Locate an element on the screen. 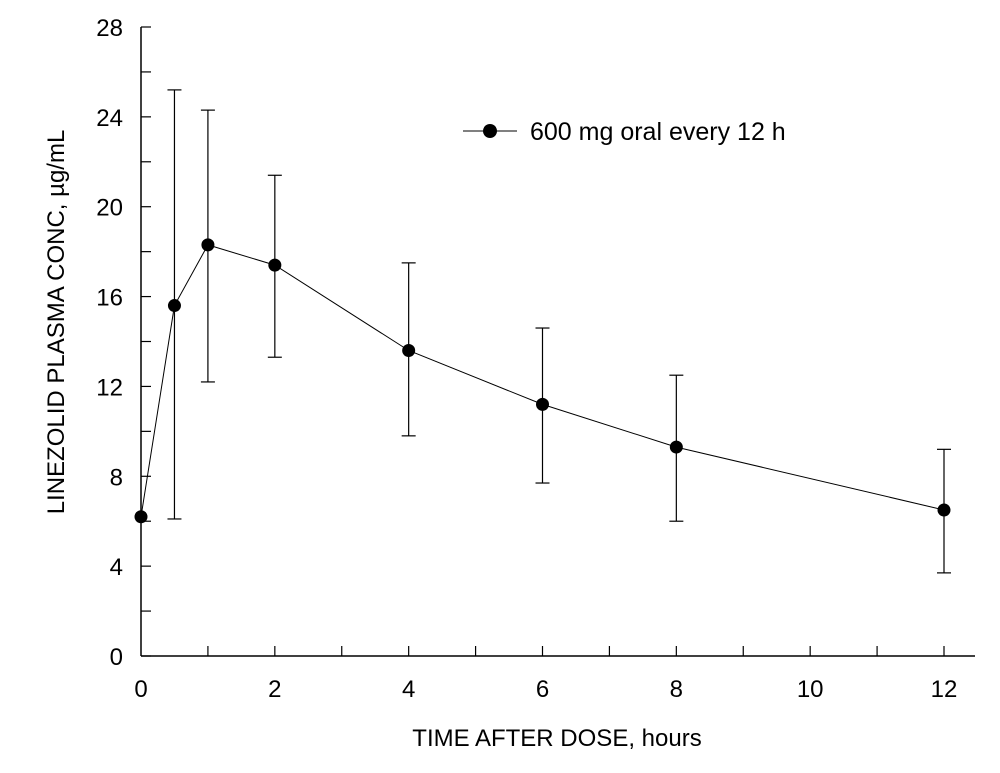  x-tick-label: 10 is located at coordinates (810, 689).